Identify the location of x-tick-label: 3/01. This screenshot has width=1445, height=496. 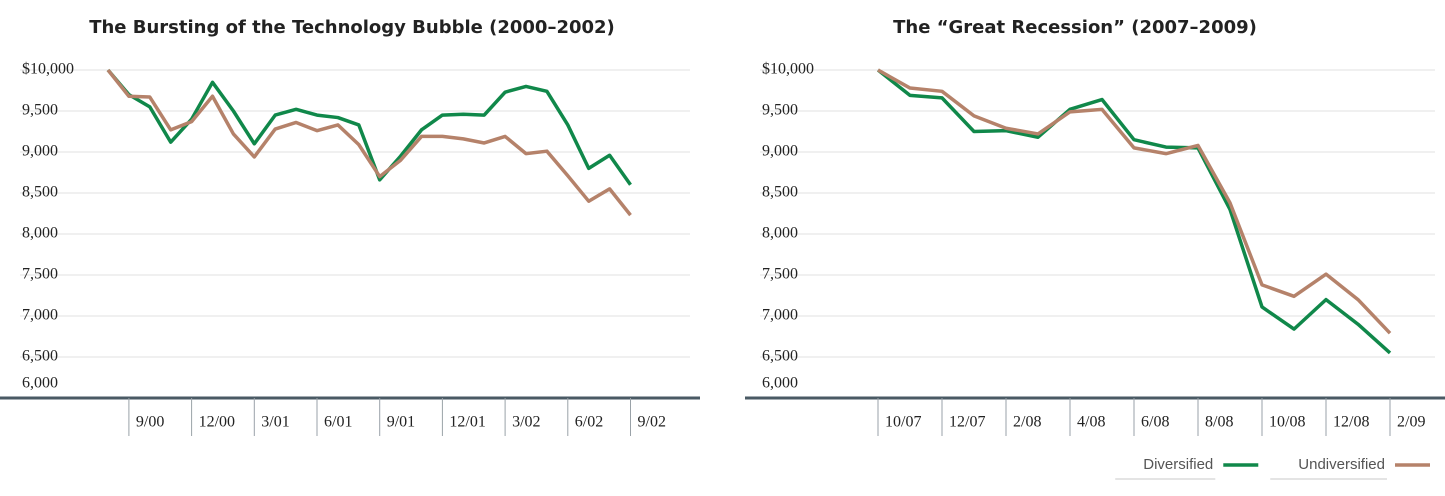
(275, 422).